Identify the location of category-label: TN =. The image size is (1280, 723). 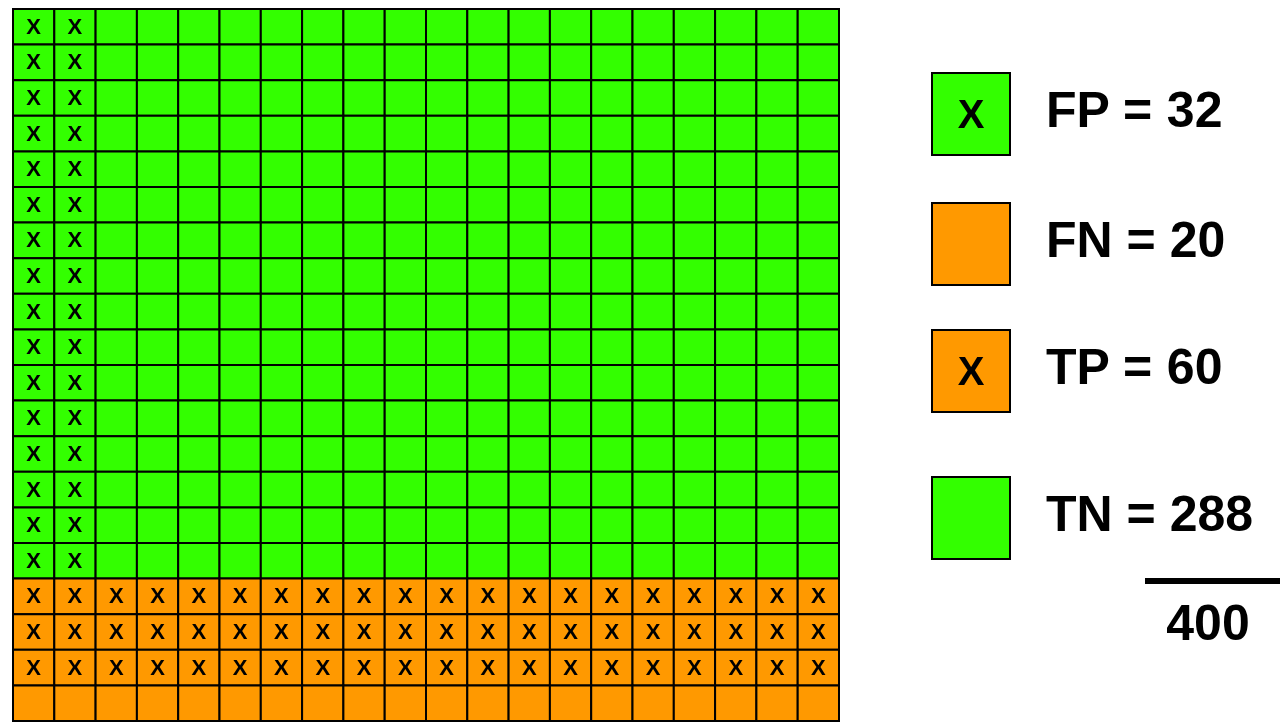
(1101, 513).